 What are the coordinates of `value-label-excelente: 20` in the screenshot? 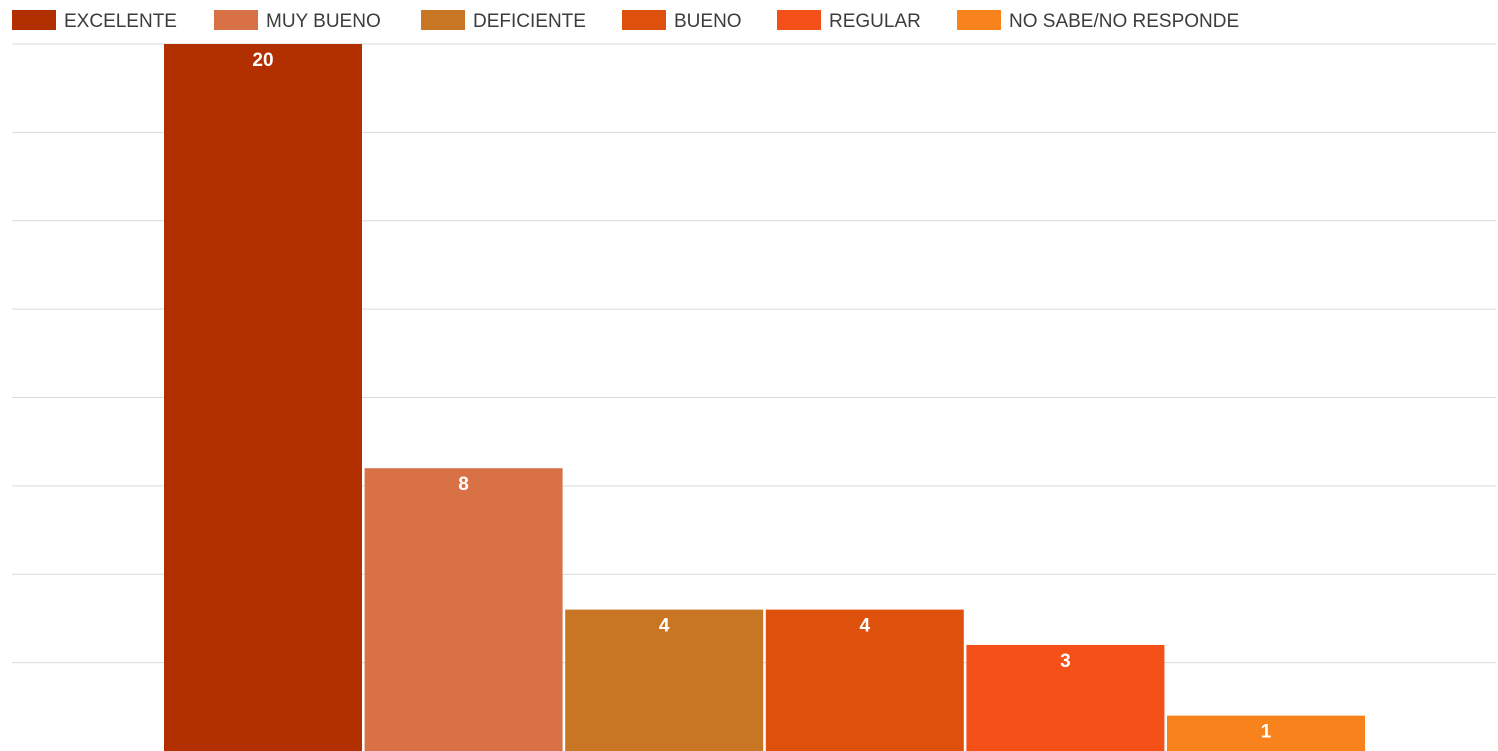 It's located at (262, 60).